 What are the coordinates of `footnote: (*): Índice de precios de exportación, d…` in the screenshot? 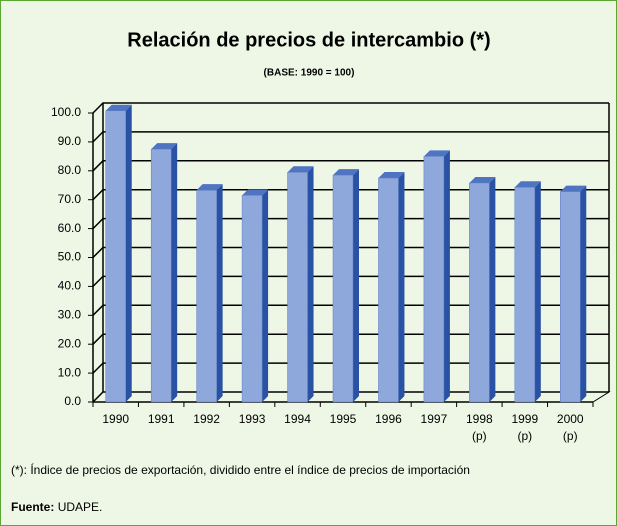 It's located at (240, 470).